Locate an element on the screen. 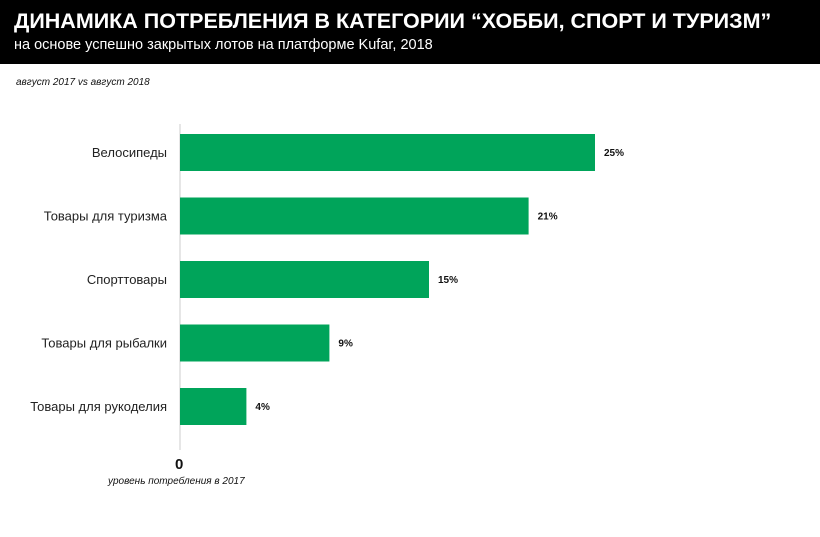 The image size is (820, 537). category-label-0: Велосипеды is located at coordinates (129, 152).